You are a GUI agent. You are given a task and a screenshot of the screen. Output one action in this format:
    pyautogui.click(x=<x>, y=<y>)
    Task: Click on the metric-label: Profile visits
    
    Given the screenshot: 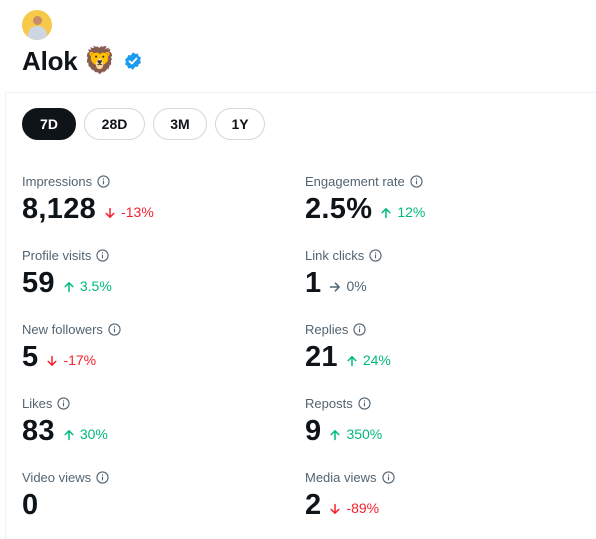 What is the action you would take?
    pyautogui.click(x=57, y=255)
    